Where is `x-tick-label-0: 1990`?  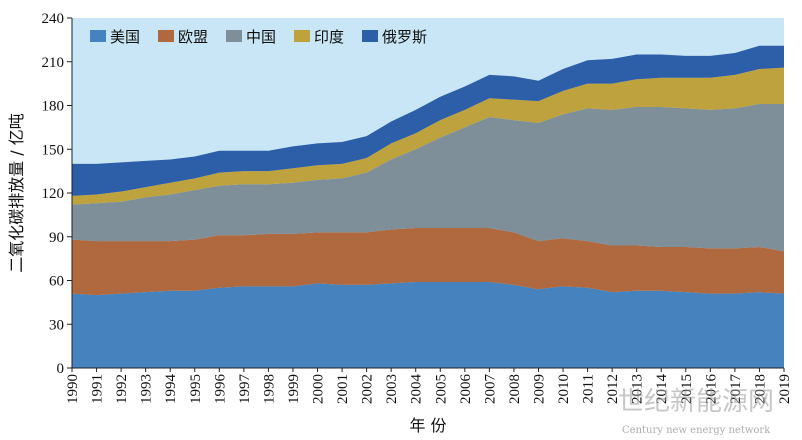
x-tick-label-0: 1990 is located at coordinates (73, 389).